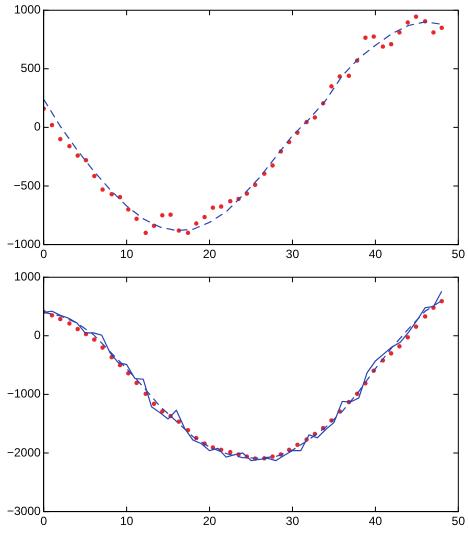 The height and width of the screenshot is (534, 468). I want to click on y-tick-label: −500, so click(28, 185).